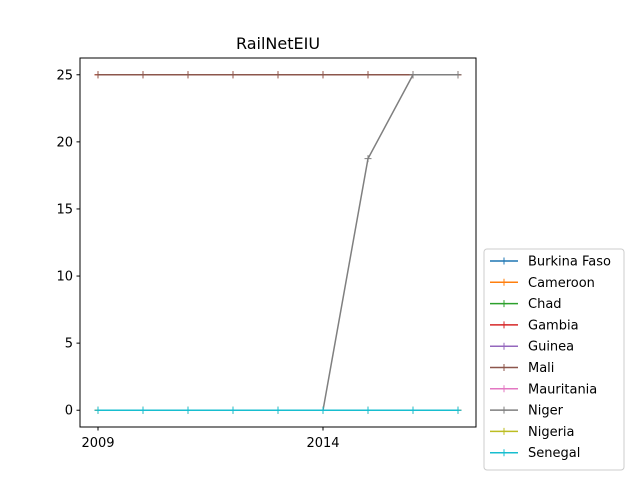  What do you see at coordinates (553, 325) in the screenshot?
I see `legend-label-gambia: Gambia` at bounding box center [553, 325].